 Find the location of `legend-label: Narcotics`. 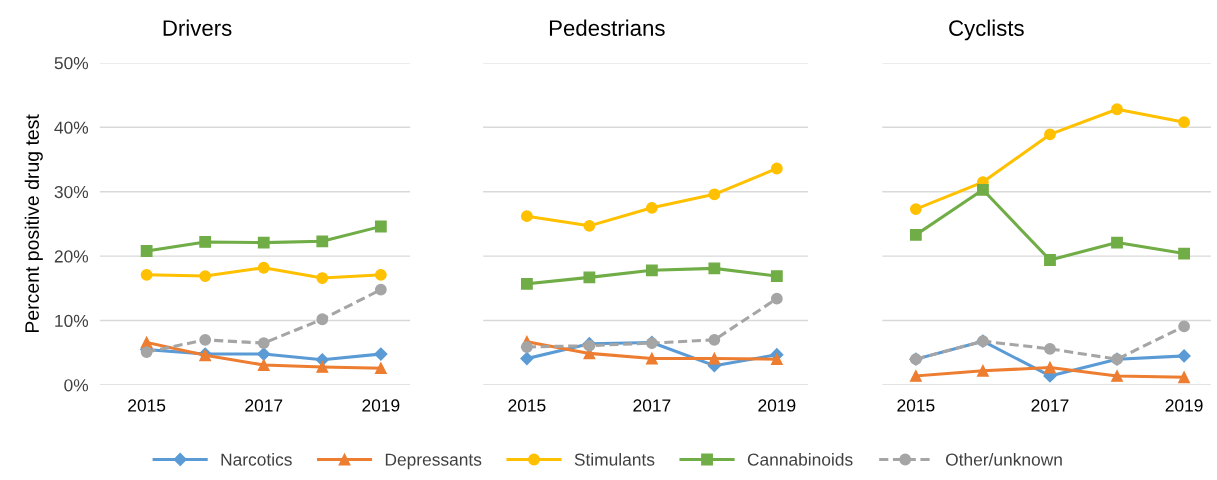

legend-label: Narcotics is located at coordinates (256, 459).